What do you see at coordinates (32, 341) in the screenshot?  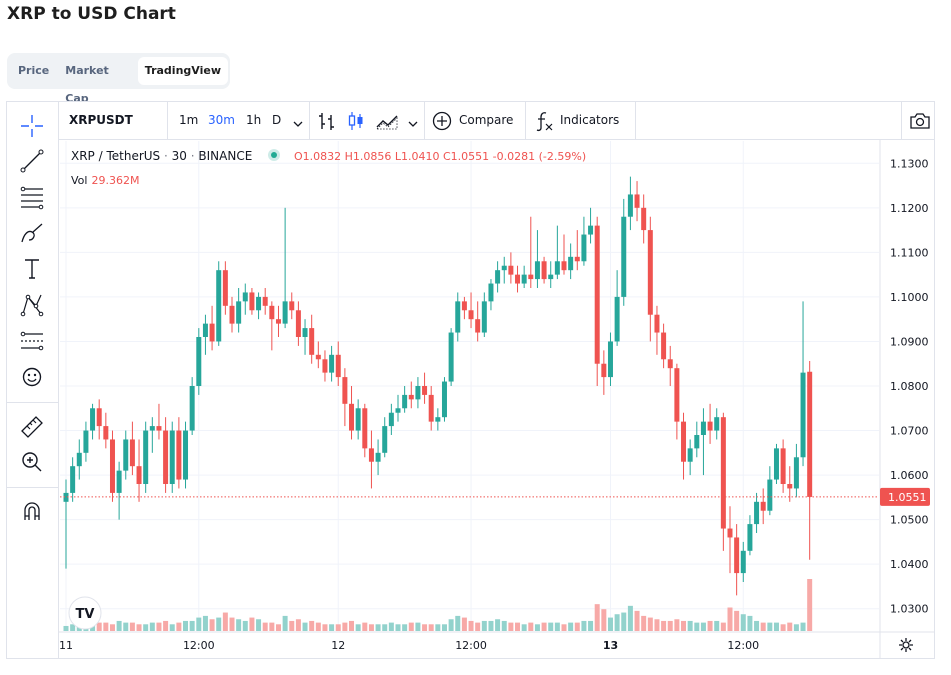 I see `prediction-icon` at bounding box center [32, 341].